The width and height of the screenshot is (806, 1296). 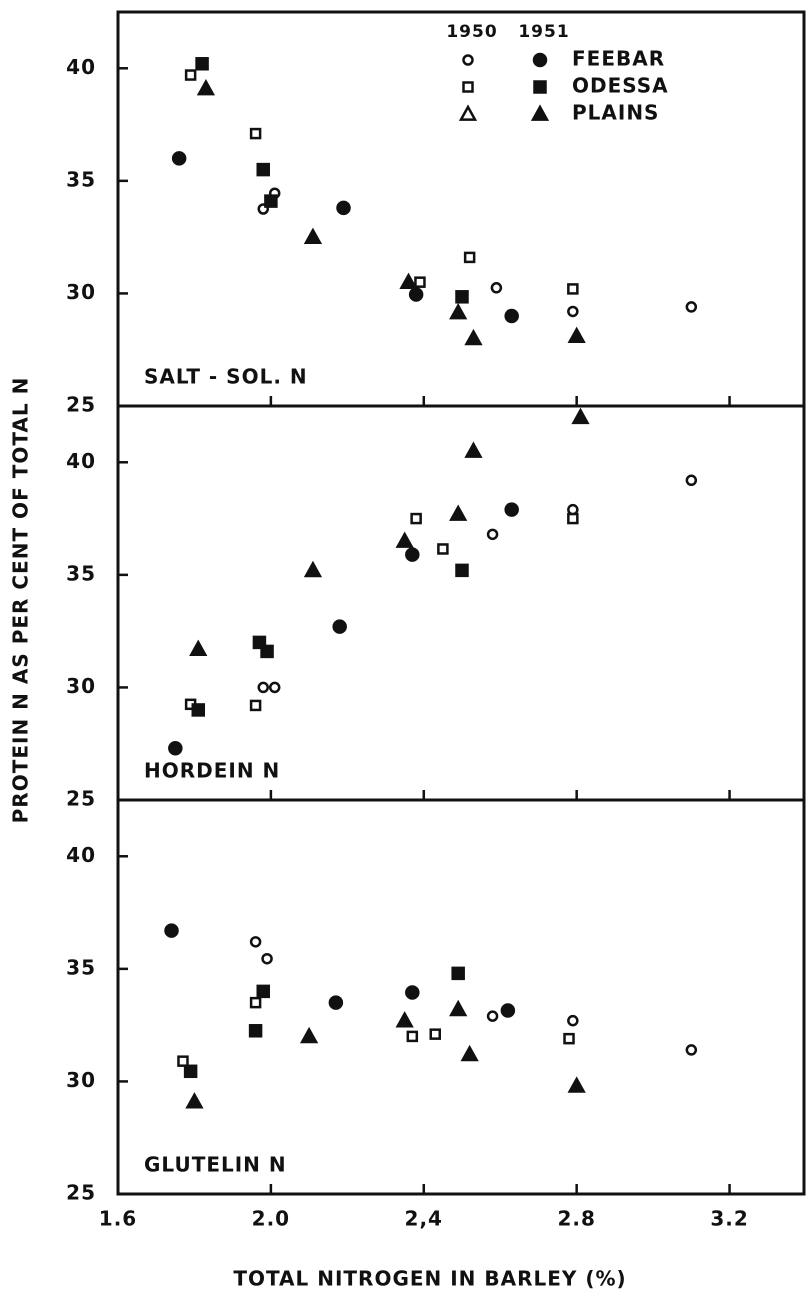 What do you see at coordinates (620, 86) in the screenshot?
I see `legend-label: ODESSA` at bounding box center [620, 86].